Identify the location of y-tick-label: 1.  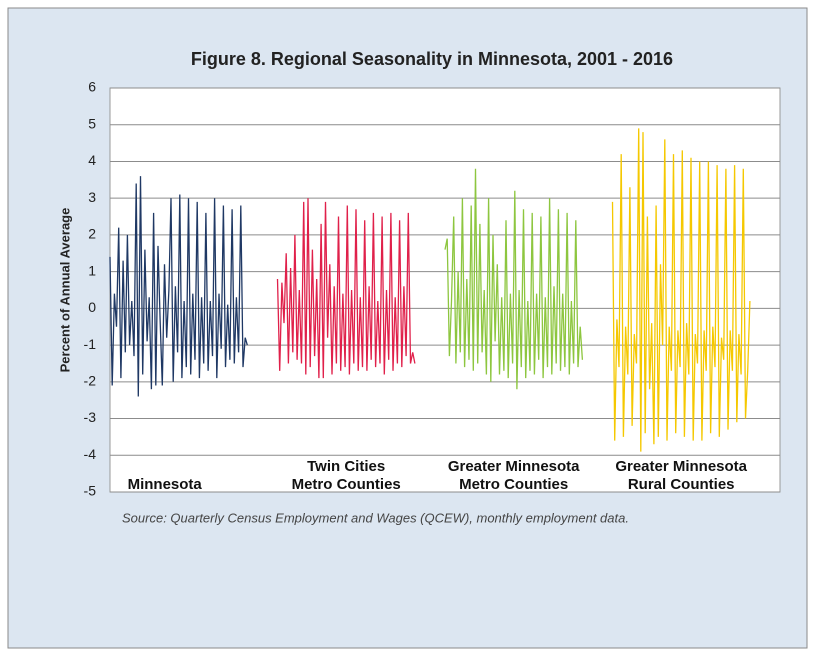
(92, 270).